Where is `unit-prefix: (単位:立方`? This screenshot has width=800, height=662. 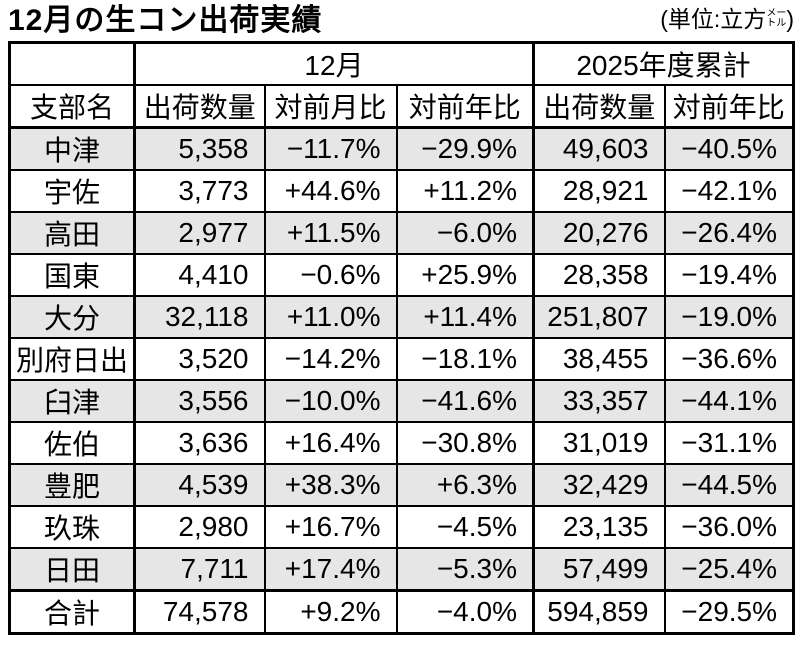 unit-prefix: (単位:立方 is located at coordinates (713, 19).